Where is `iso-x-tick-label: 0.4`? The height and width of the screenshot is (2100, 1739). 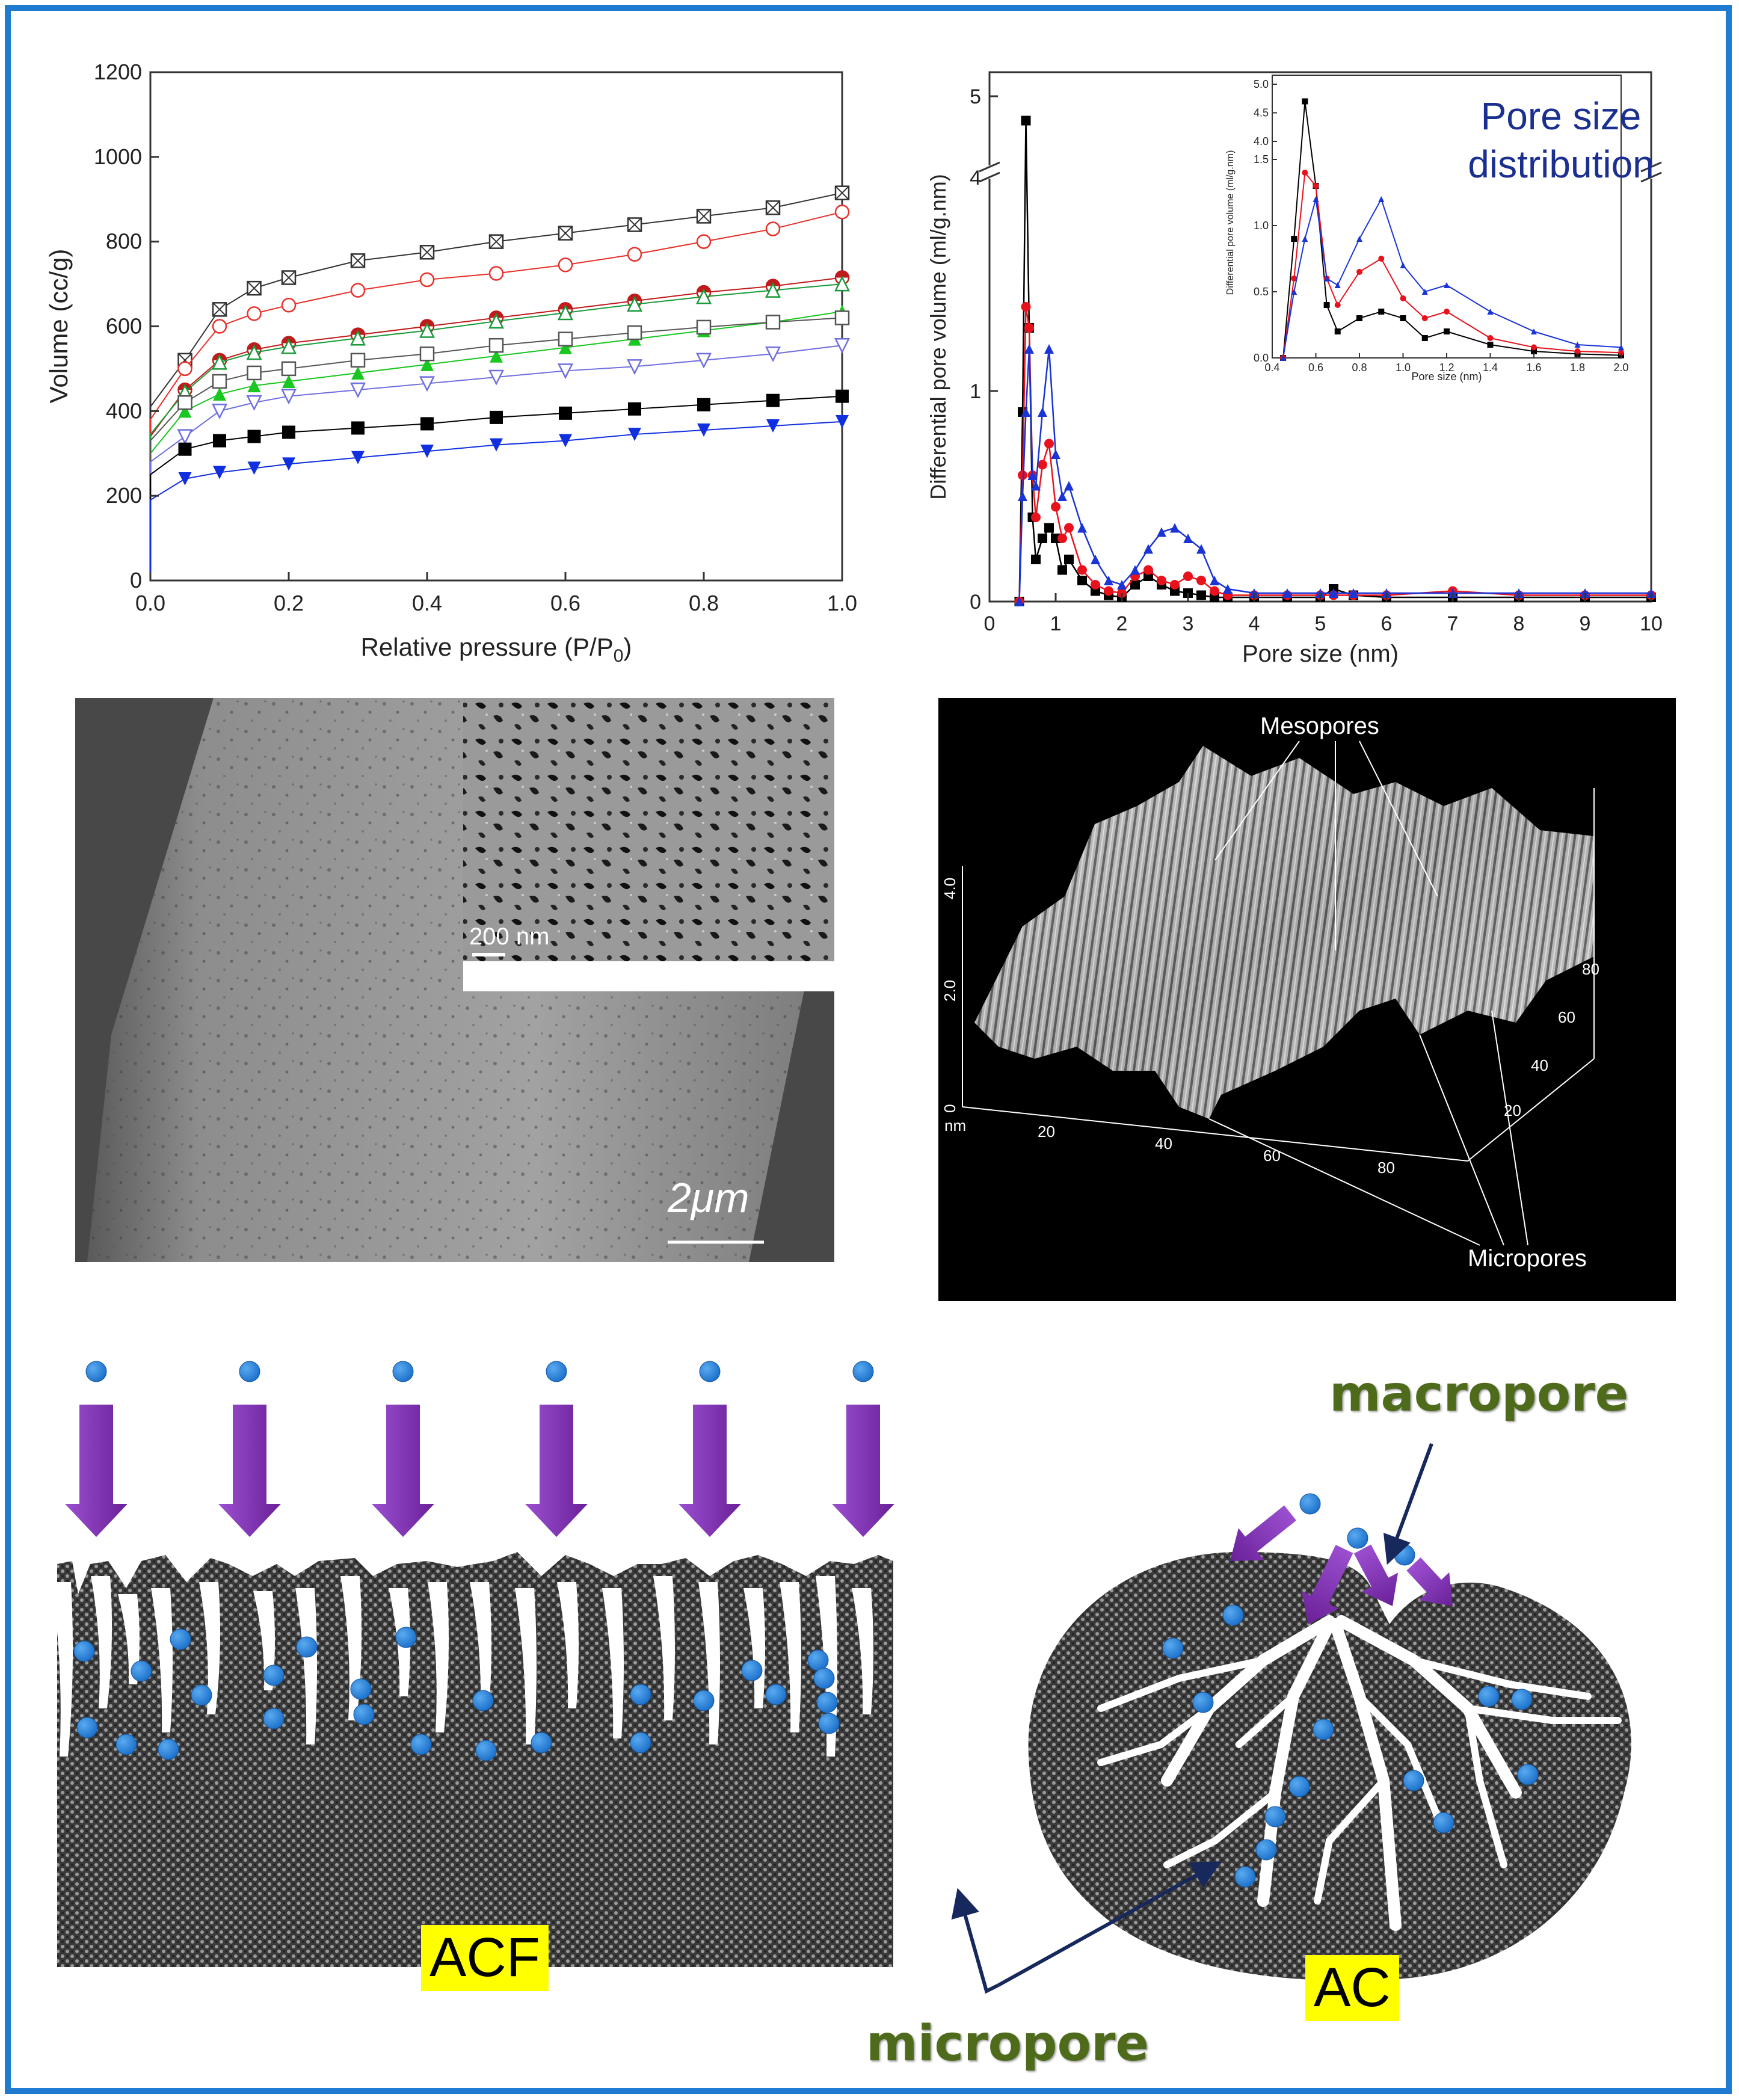
iso-x-tick-label: 0.4 is located at coordinates (427, 603).